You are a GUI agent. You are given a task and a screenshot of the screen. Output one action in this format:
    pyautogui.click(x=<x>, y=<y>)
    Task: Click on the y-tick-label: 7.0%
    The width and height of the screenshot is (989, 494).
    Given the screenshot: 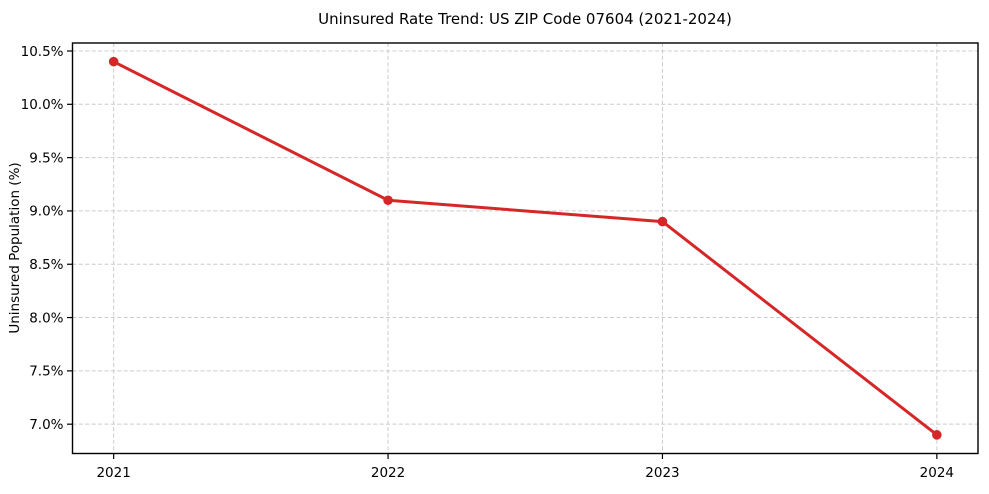 What is the action you would take?
    pyautogui.click(x=46, y=425)
    